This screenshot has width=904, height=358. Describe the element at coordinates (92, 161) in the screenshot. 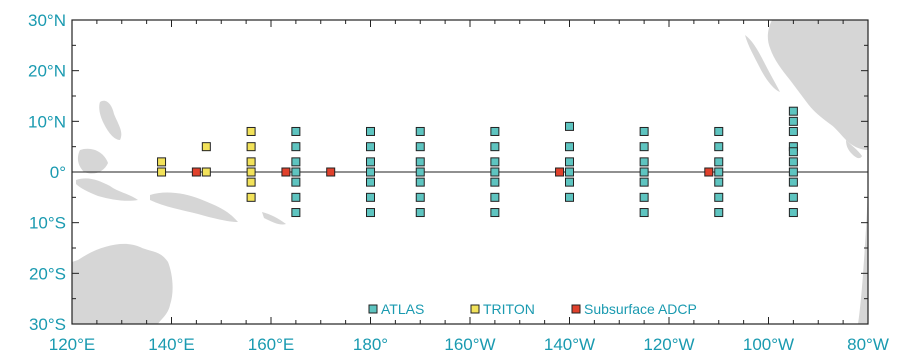

I see `borneo-landmass` at that location.